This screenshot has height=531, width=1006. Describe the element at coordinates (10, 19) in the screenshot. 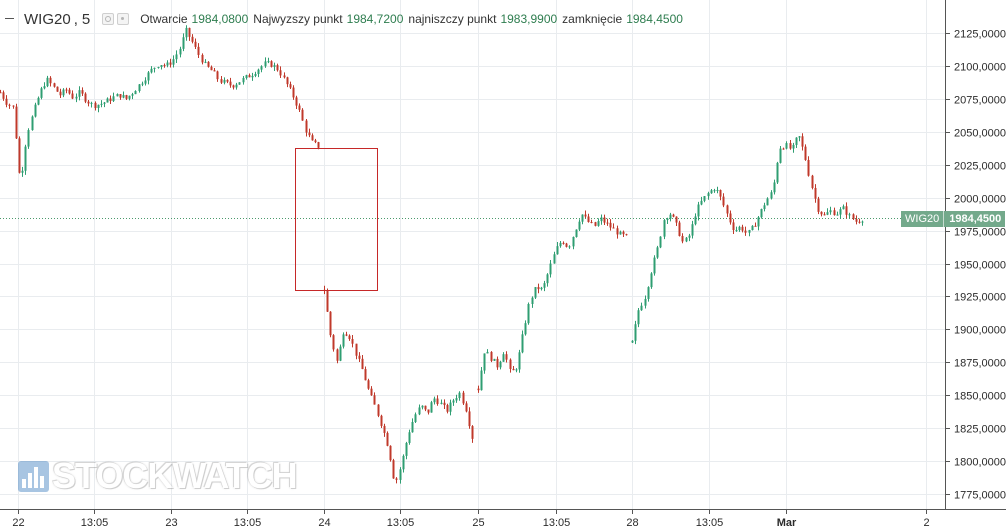

I see `collapse-icon` at that location.